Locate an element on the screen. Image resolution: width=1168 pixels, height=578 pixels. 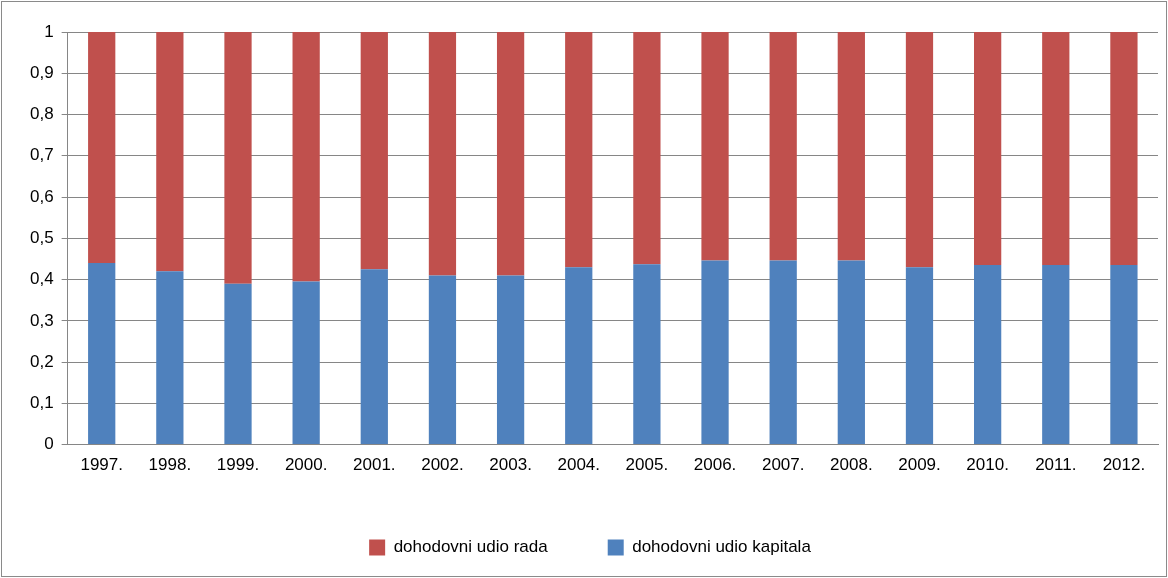
y-tick-label: 1 is located at coordinates (49, 31).